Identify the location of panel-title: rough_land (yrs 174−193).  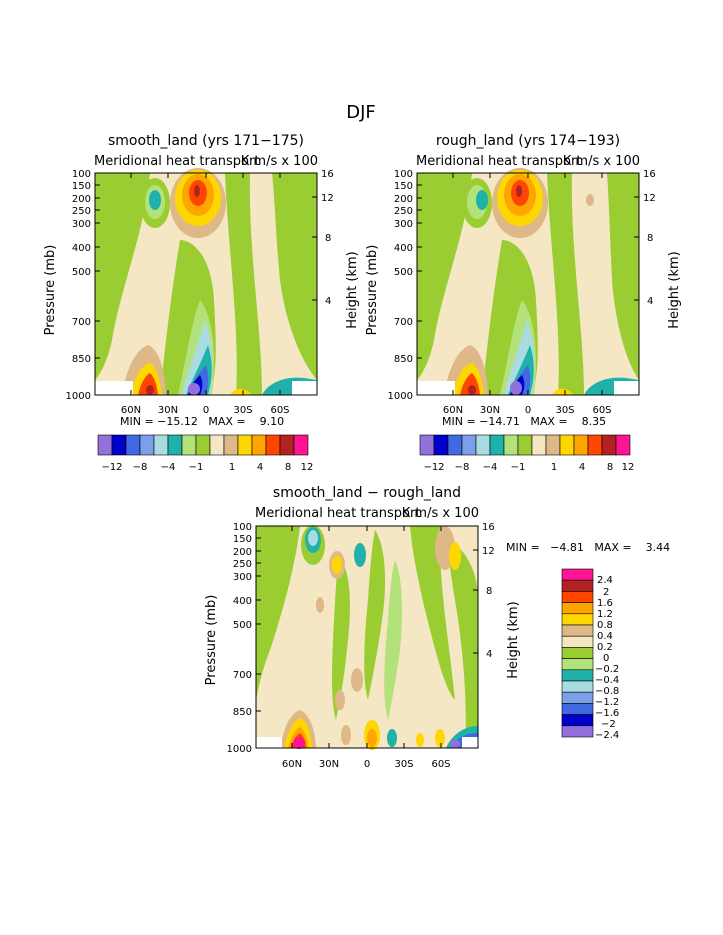
(528, 141).